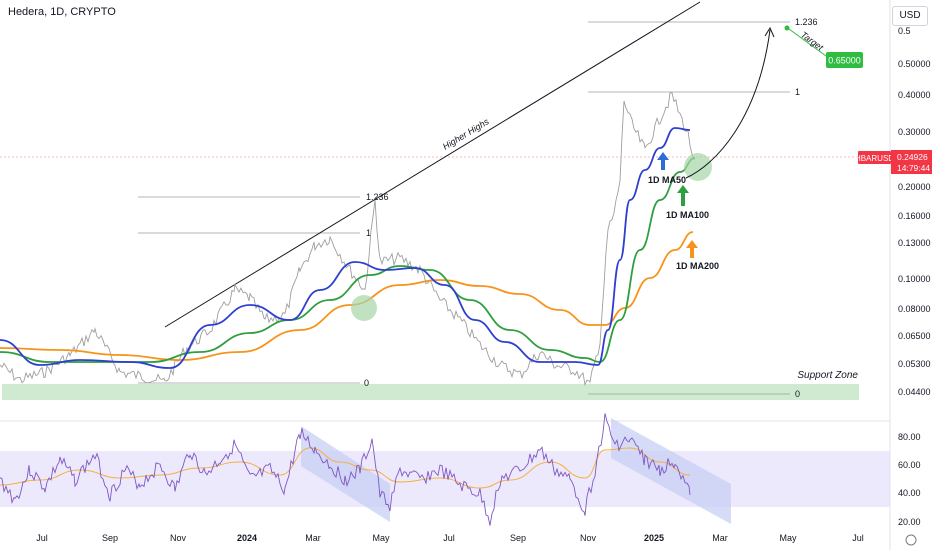  What do you see at coordinates (667, 180) in the screenshot?
I see `ma50-label: 1D MA50` at bounding box center [667, 180].